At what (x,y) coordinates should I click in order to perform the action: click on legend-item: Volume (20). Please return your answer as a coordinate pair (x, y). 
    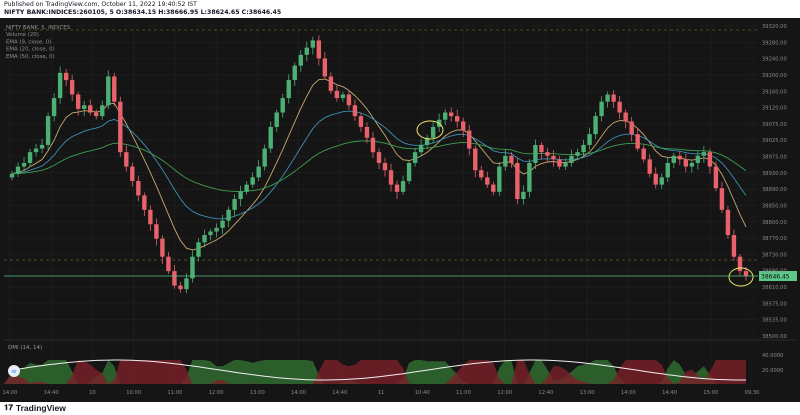
    Looking at the image, I should click on (22, 35).